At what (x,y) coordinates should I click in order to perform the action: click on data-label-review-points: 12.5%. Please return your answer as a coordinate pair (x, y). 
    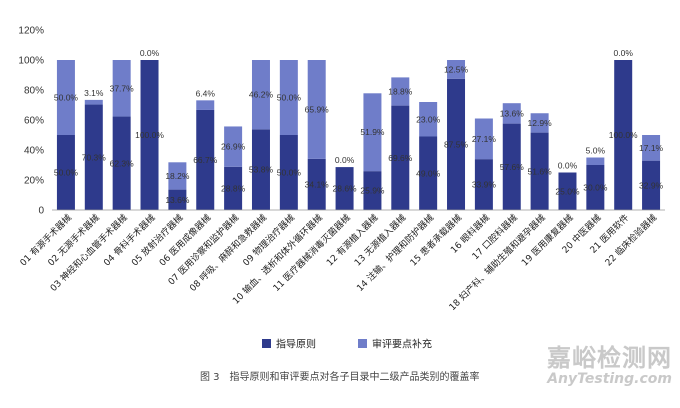
    Looking at the image, I should click on (456, 69).